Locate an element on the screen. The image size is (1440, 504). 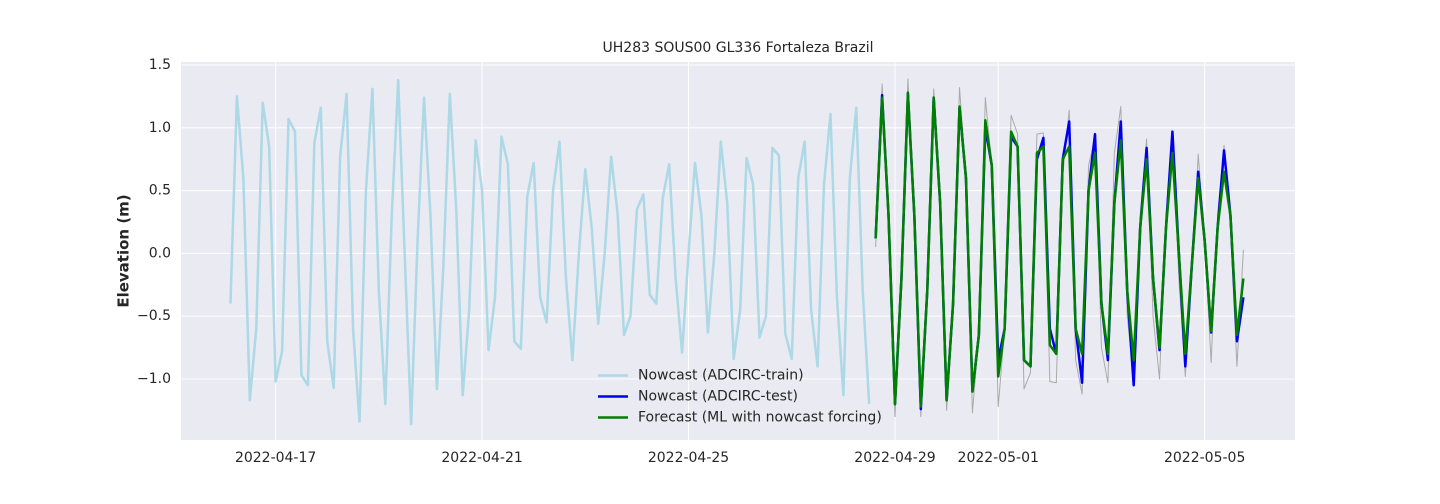
x-tick-label: 2022-04-29 is located at coordinates (894, 458).